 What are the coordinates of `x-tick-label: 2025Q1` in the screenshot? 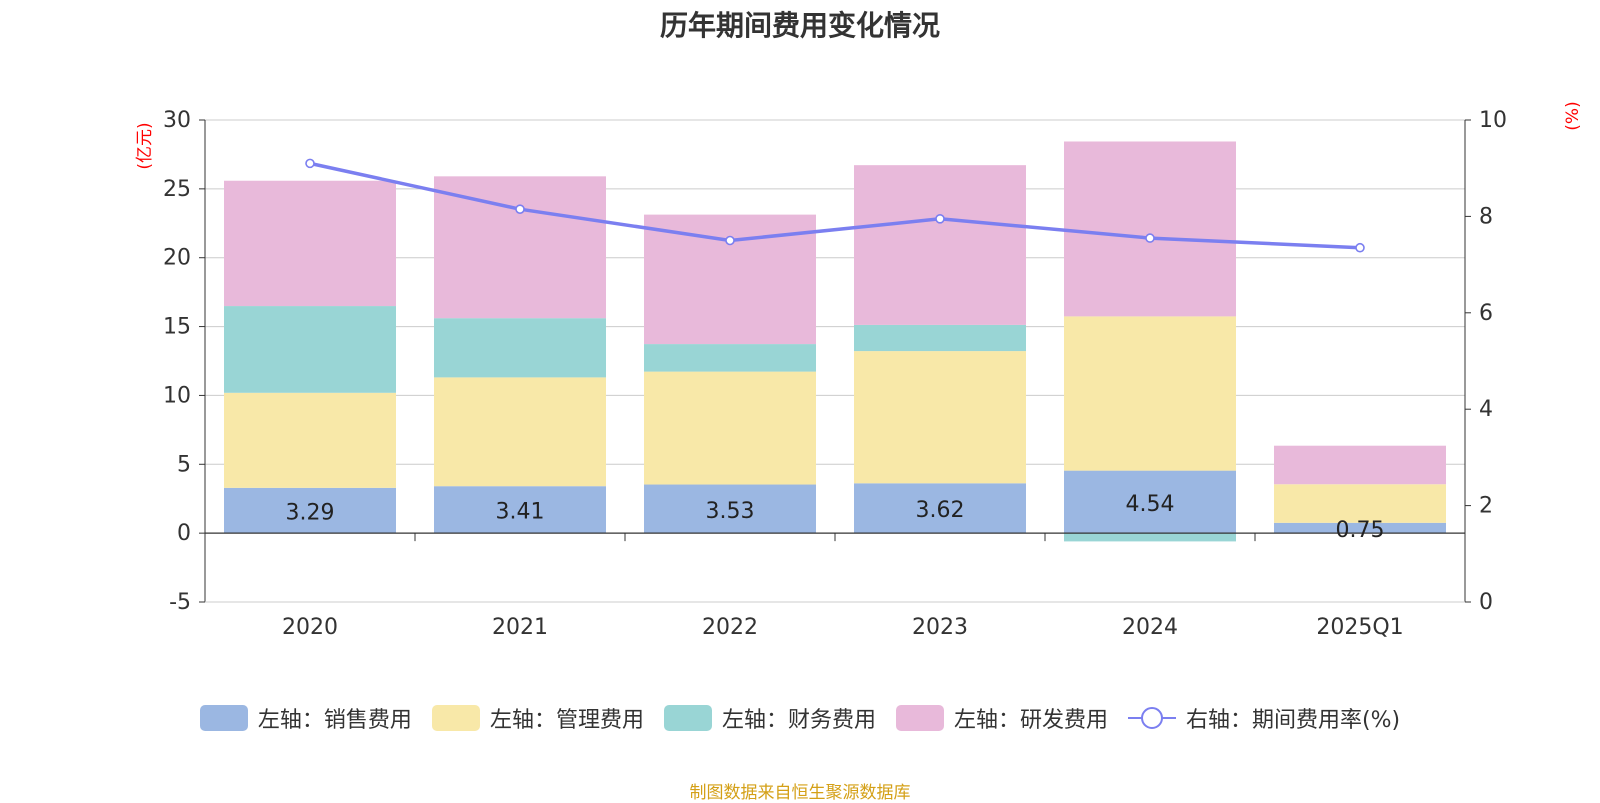 It's located at (1359, 627).